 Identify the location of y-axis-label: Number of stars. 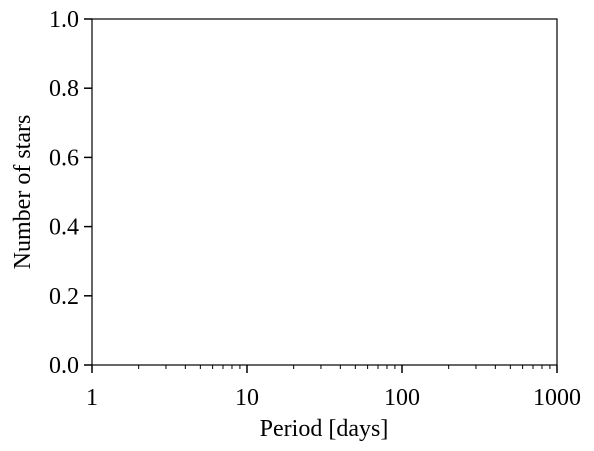
(23, 192).